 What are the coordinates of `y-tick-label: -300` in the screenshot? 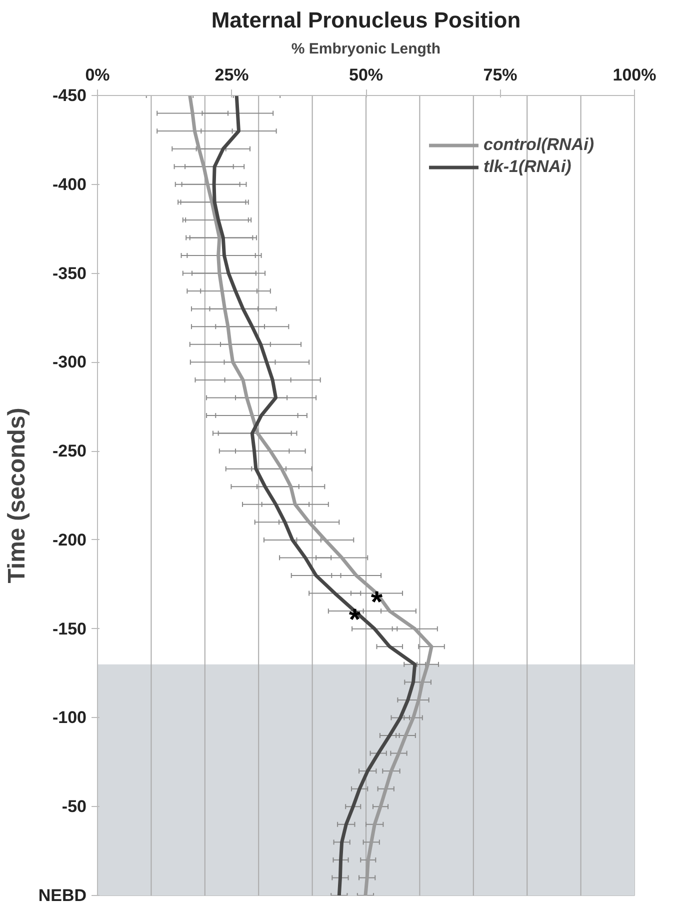 It's located at (69, 362).